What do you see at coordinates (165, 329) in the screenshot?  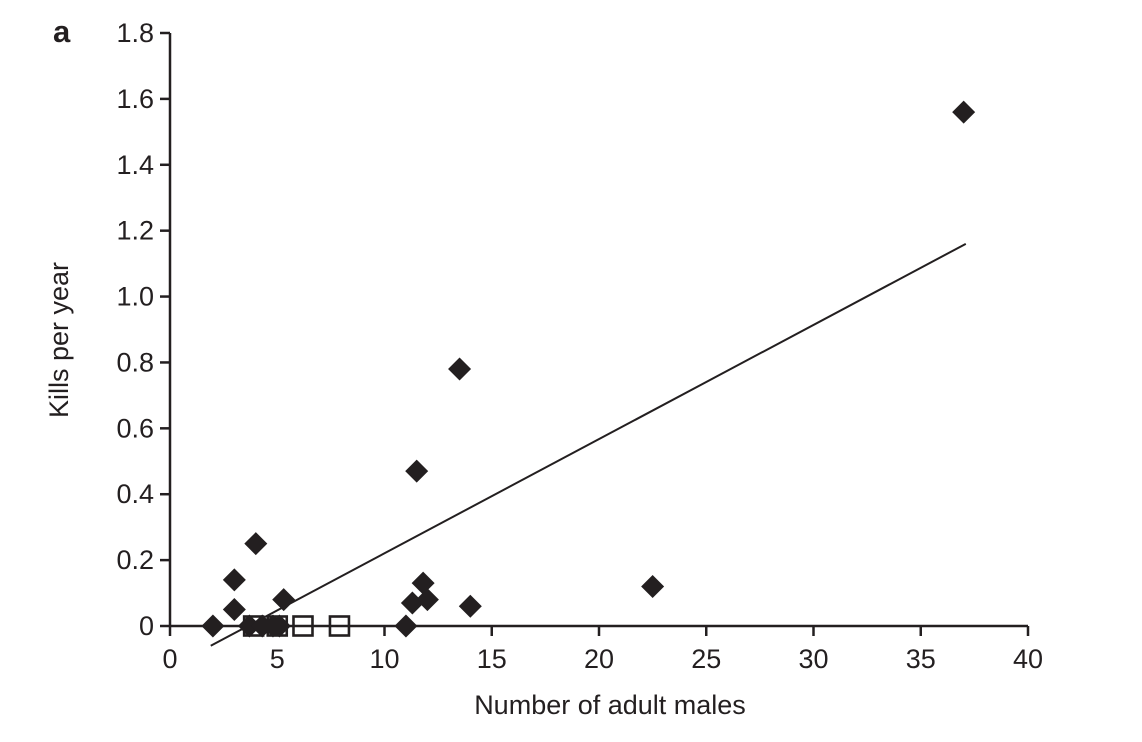 I see `y-axis-ticks` at bounding box center [165, 329].